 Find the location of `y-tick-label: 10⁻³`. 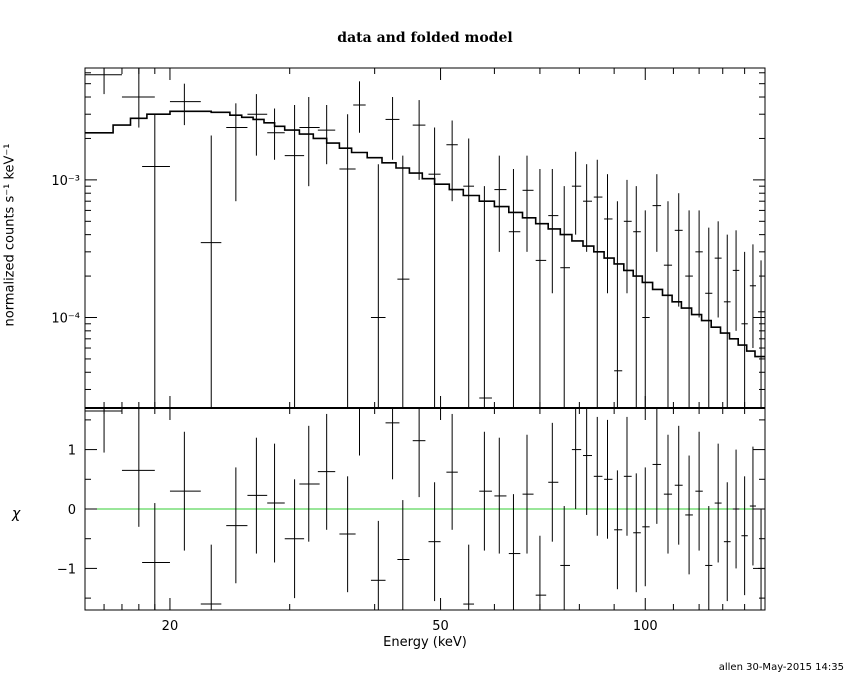

y-tick-label: 10⁻³ is located at coordinates (65, 181).